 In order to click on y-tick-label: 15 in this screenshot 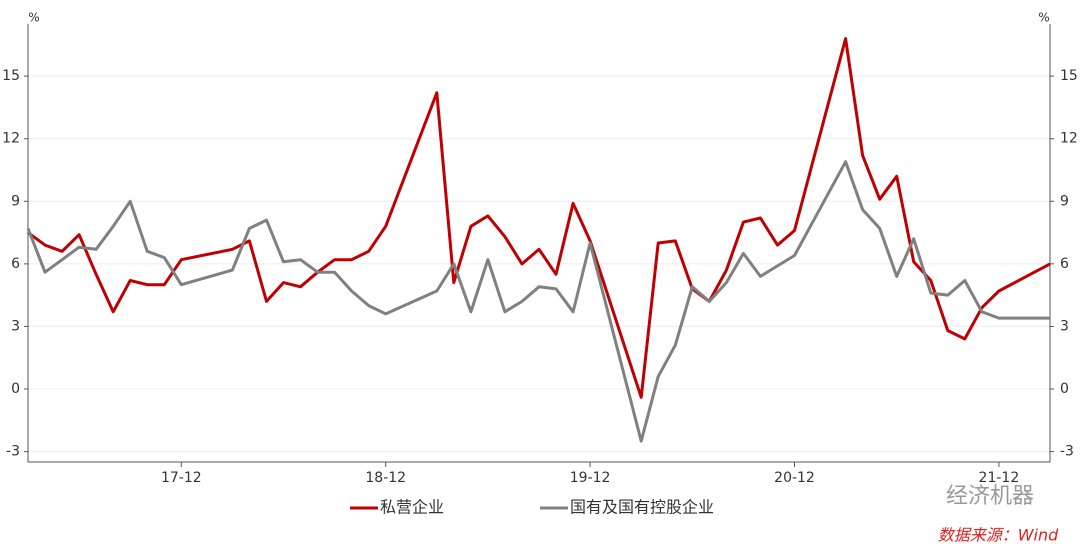, I will do `click(11, 76)`.